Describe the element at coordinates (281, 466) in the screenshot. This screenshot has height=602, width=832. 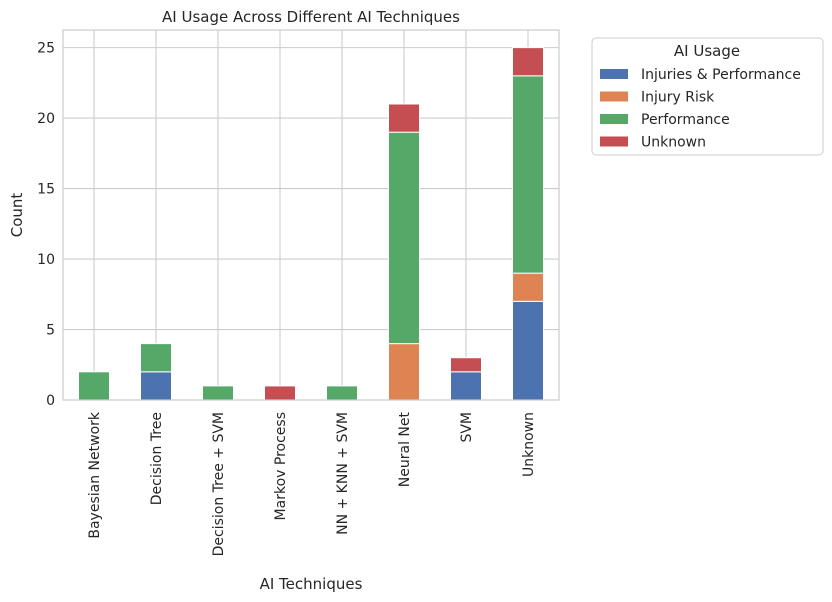
I see `x-tick-label: Markov Process` at that location.